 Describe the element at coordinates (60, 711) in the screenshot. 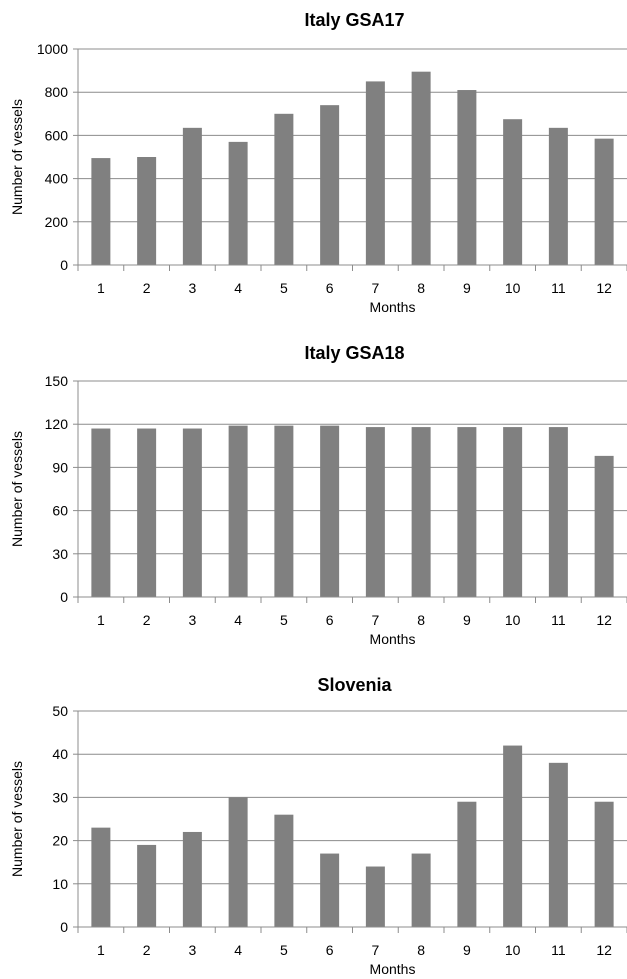

I see `y-tick-label: 50` at that location.